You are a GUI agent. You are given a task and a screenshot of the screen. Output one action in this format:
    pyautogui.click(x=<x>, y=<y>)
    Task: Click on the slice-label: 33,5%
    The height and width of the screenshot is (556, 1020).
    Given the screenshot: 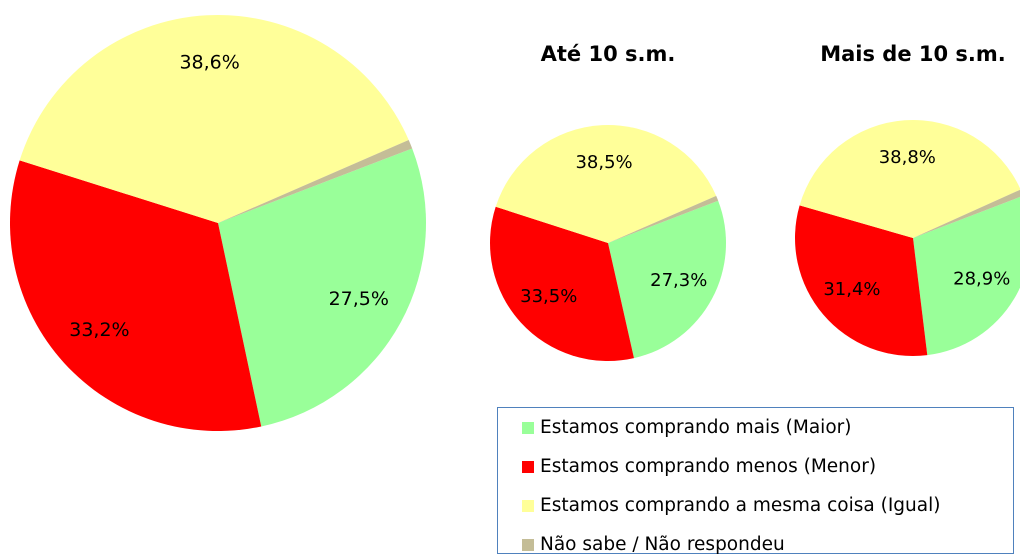 What is the action you would take?
    pyautogui.click(x=548, y=296)
    